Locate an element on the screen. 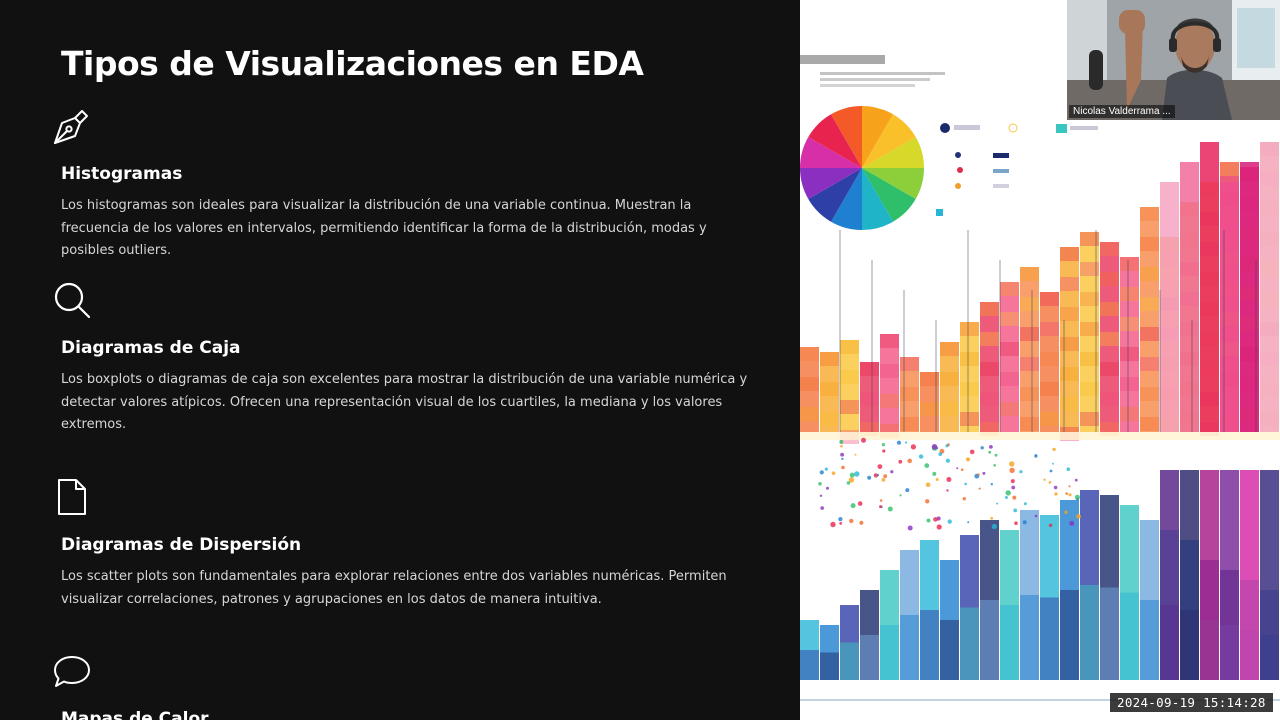 The height and width of the screenshot is (720, 1280). section-title: Histogramas is located at coordinates (122, 174).